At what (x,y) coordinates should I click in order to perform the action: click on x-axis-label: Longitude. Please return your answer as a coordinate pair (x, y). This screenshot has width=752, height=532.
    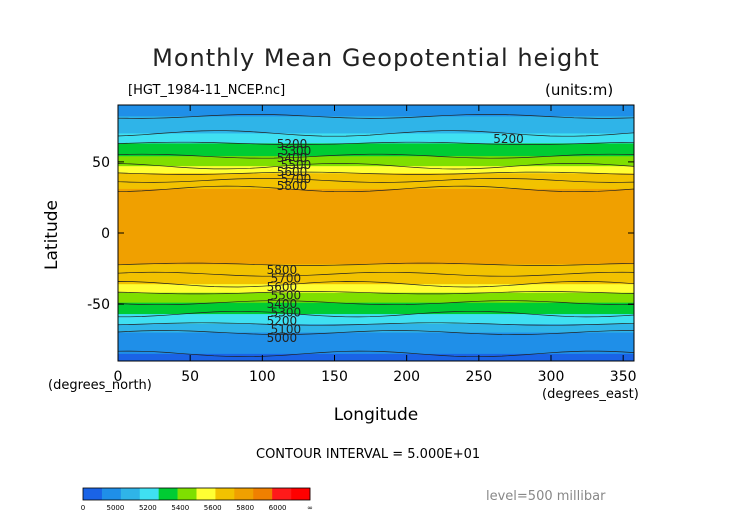
    Looking at the image, I should click on (376, 415).